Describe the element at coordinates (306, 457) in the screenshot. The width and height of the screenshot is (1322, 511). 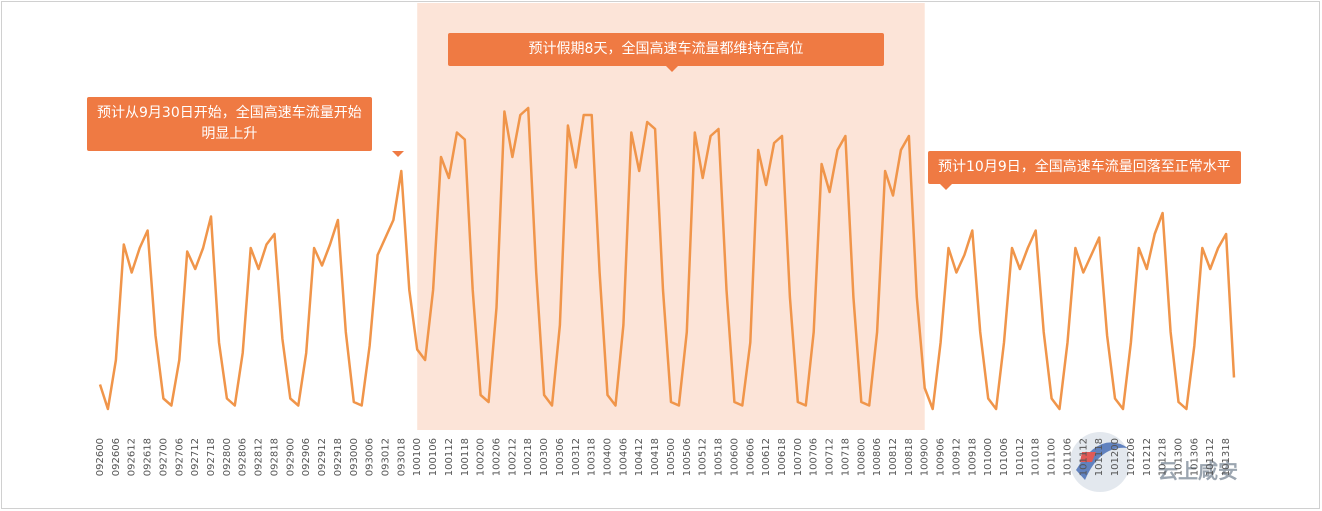
I see `x-tick-label: 092906` at that location.